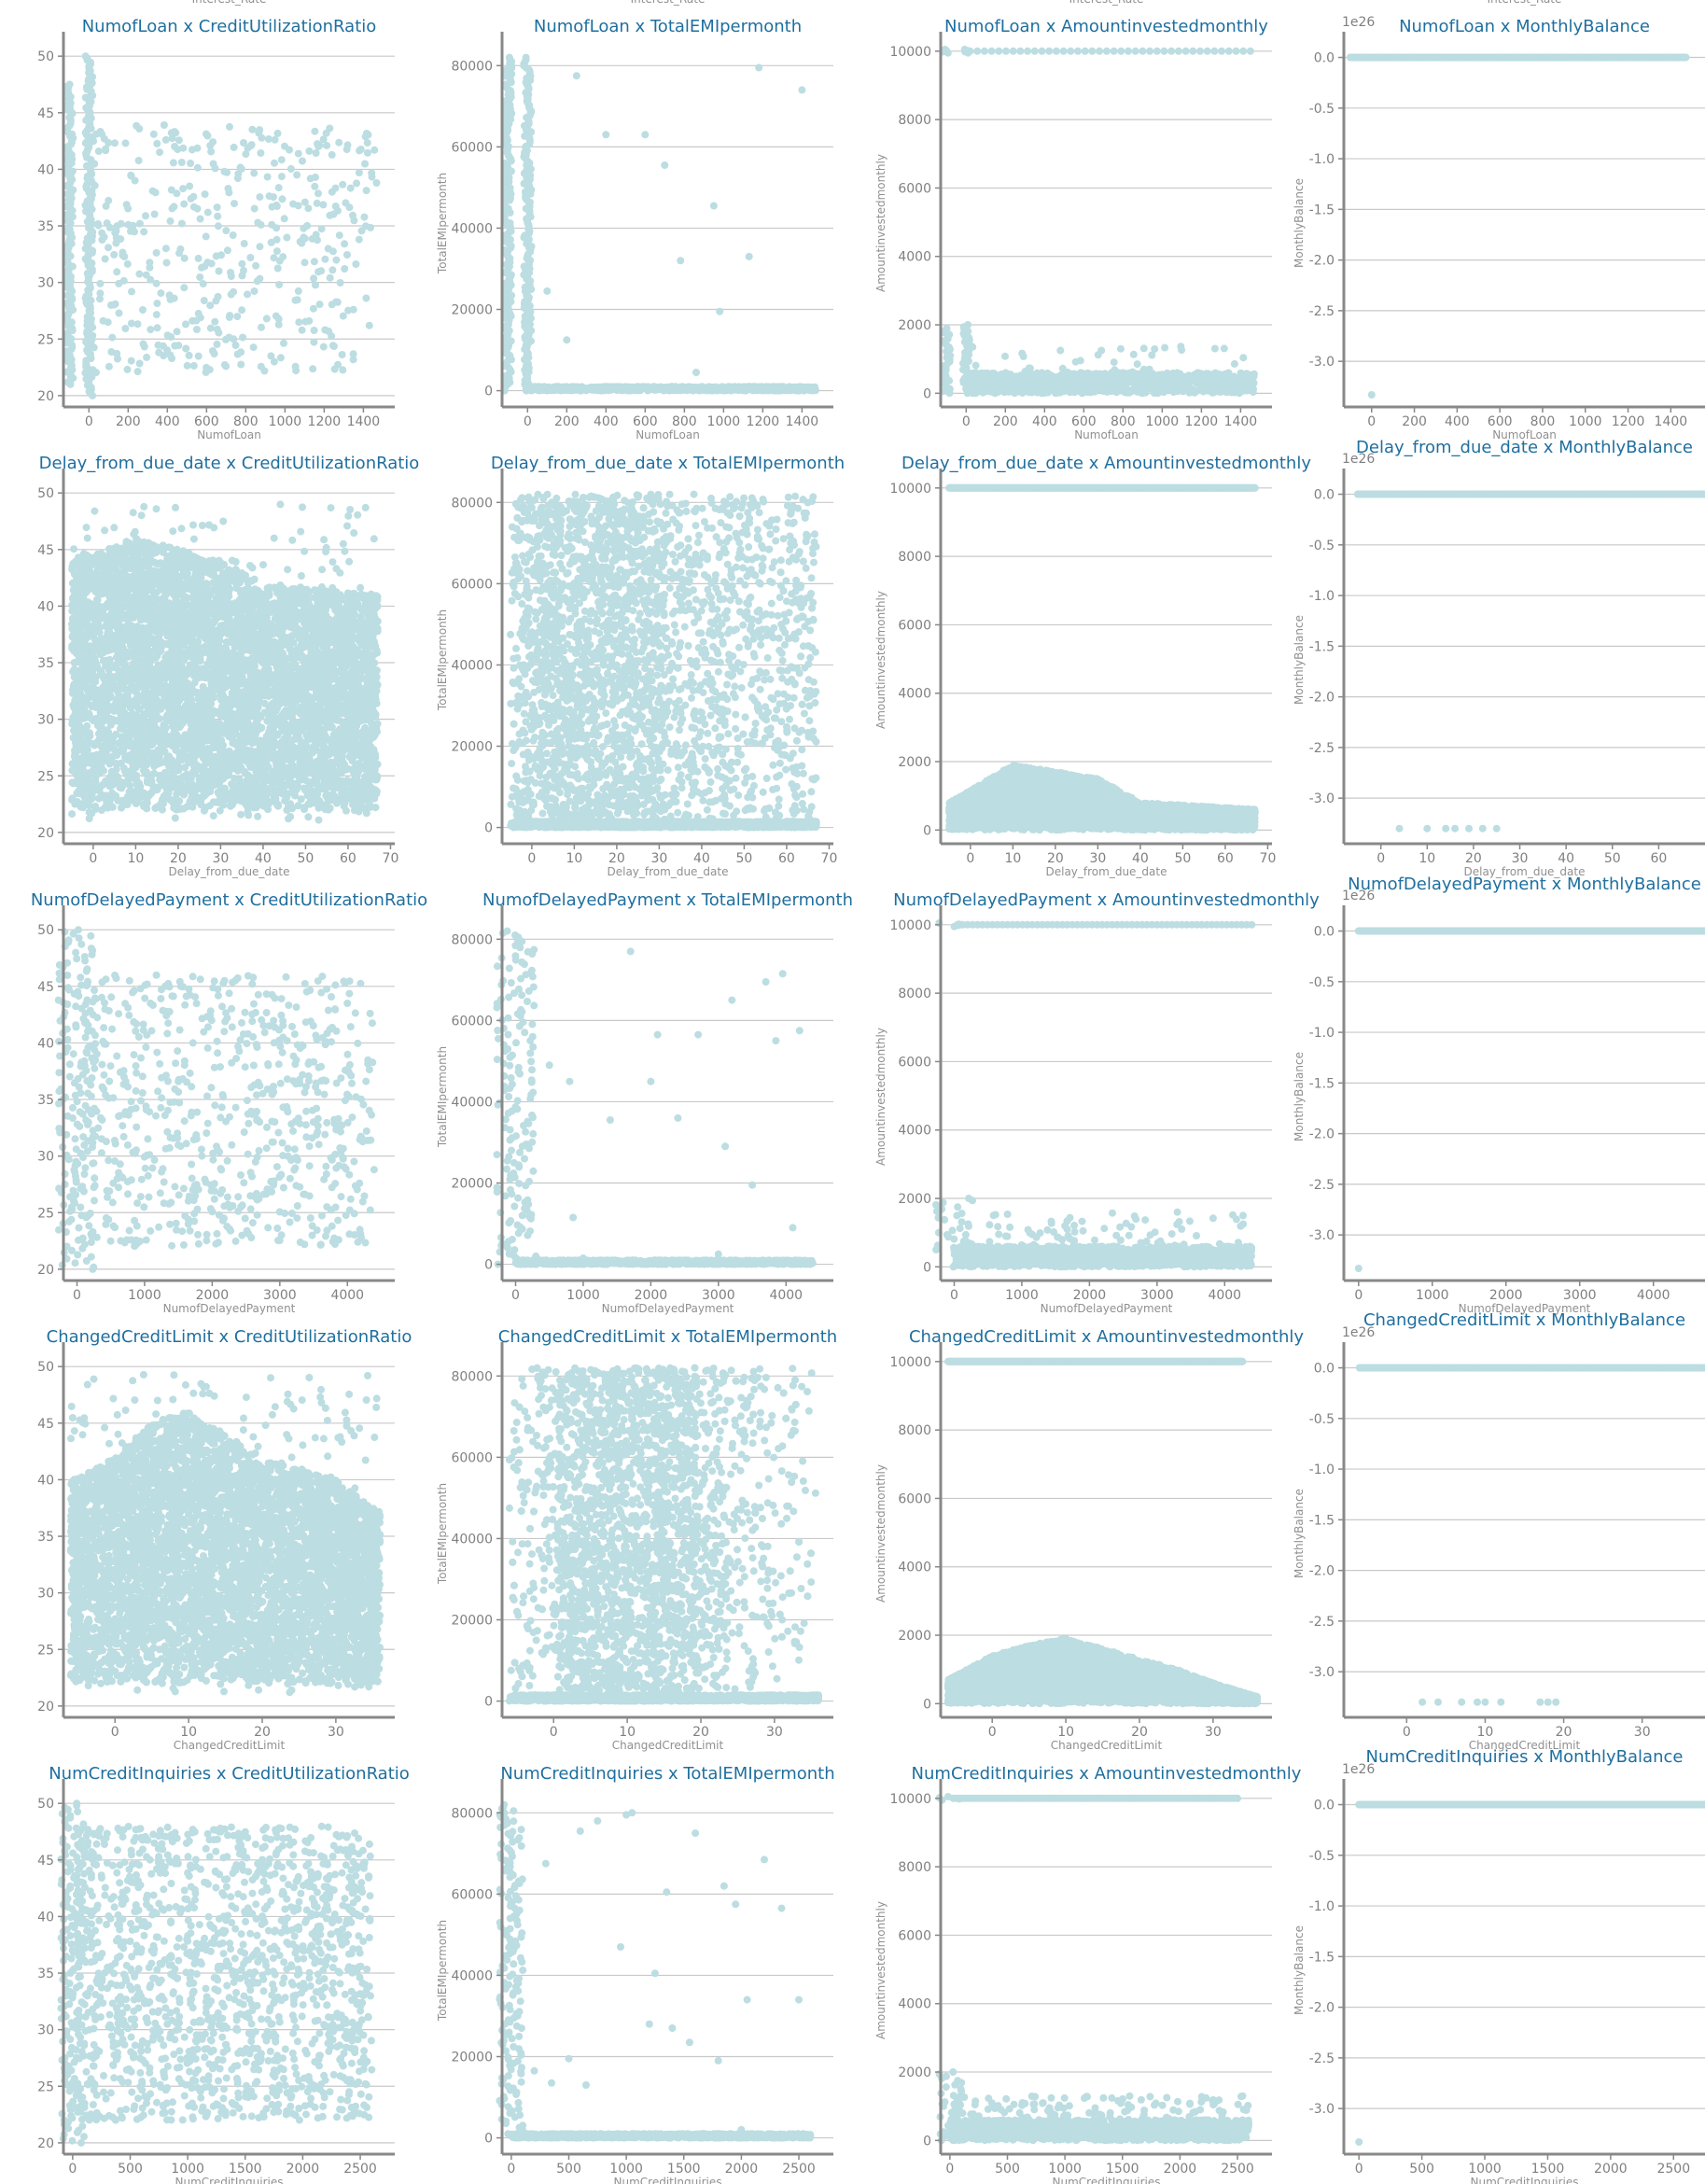  Describe the element at coordinates (442, 223) in the screenshot. I see `y-axis-label: TotalEMIpermonth` at that location.